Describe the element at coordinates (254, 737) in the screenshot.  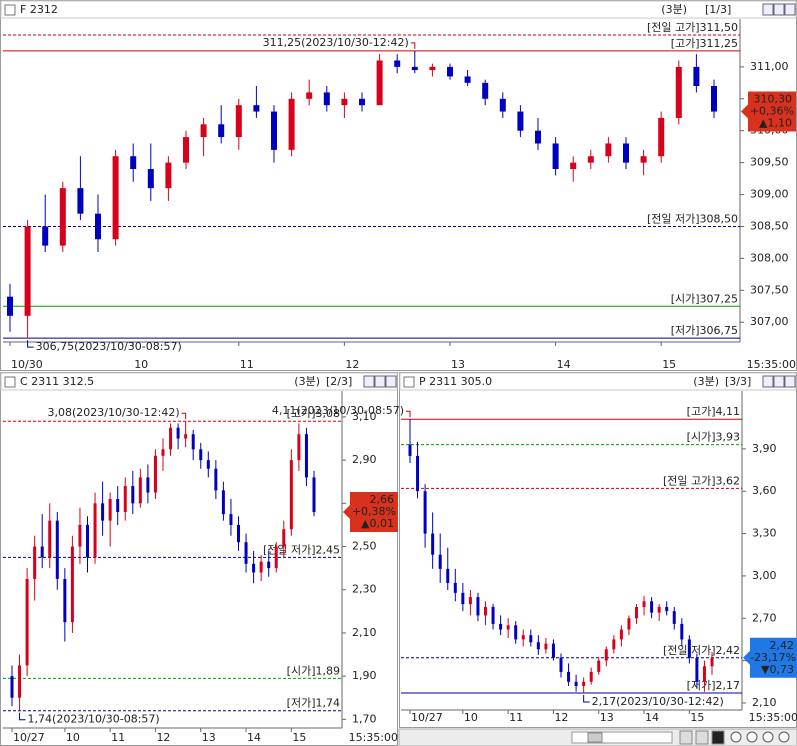
I see `x-tick-label: 14` at that location.